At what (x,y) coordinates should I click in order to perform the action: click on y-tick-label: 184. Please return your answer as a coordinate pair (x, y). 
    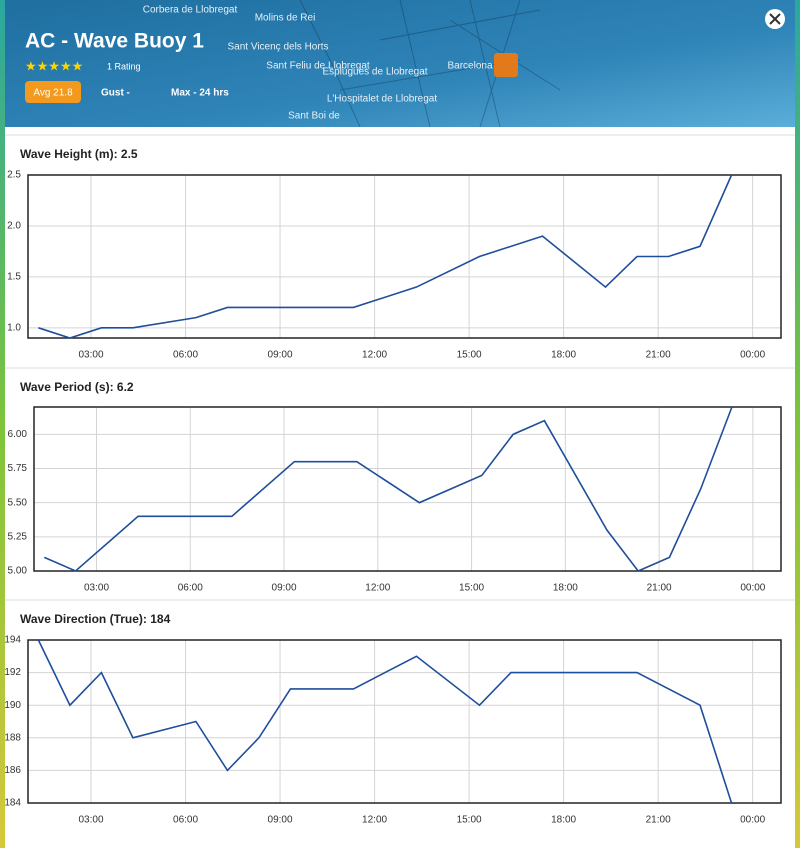
    Looking at the image, I should click on (12, 803).